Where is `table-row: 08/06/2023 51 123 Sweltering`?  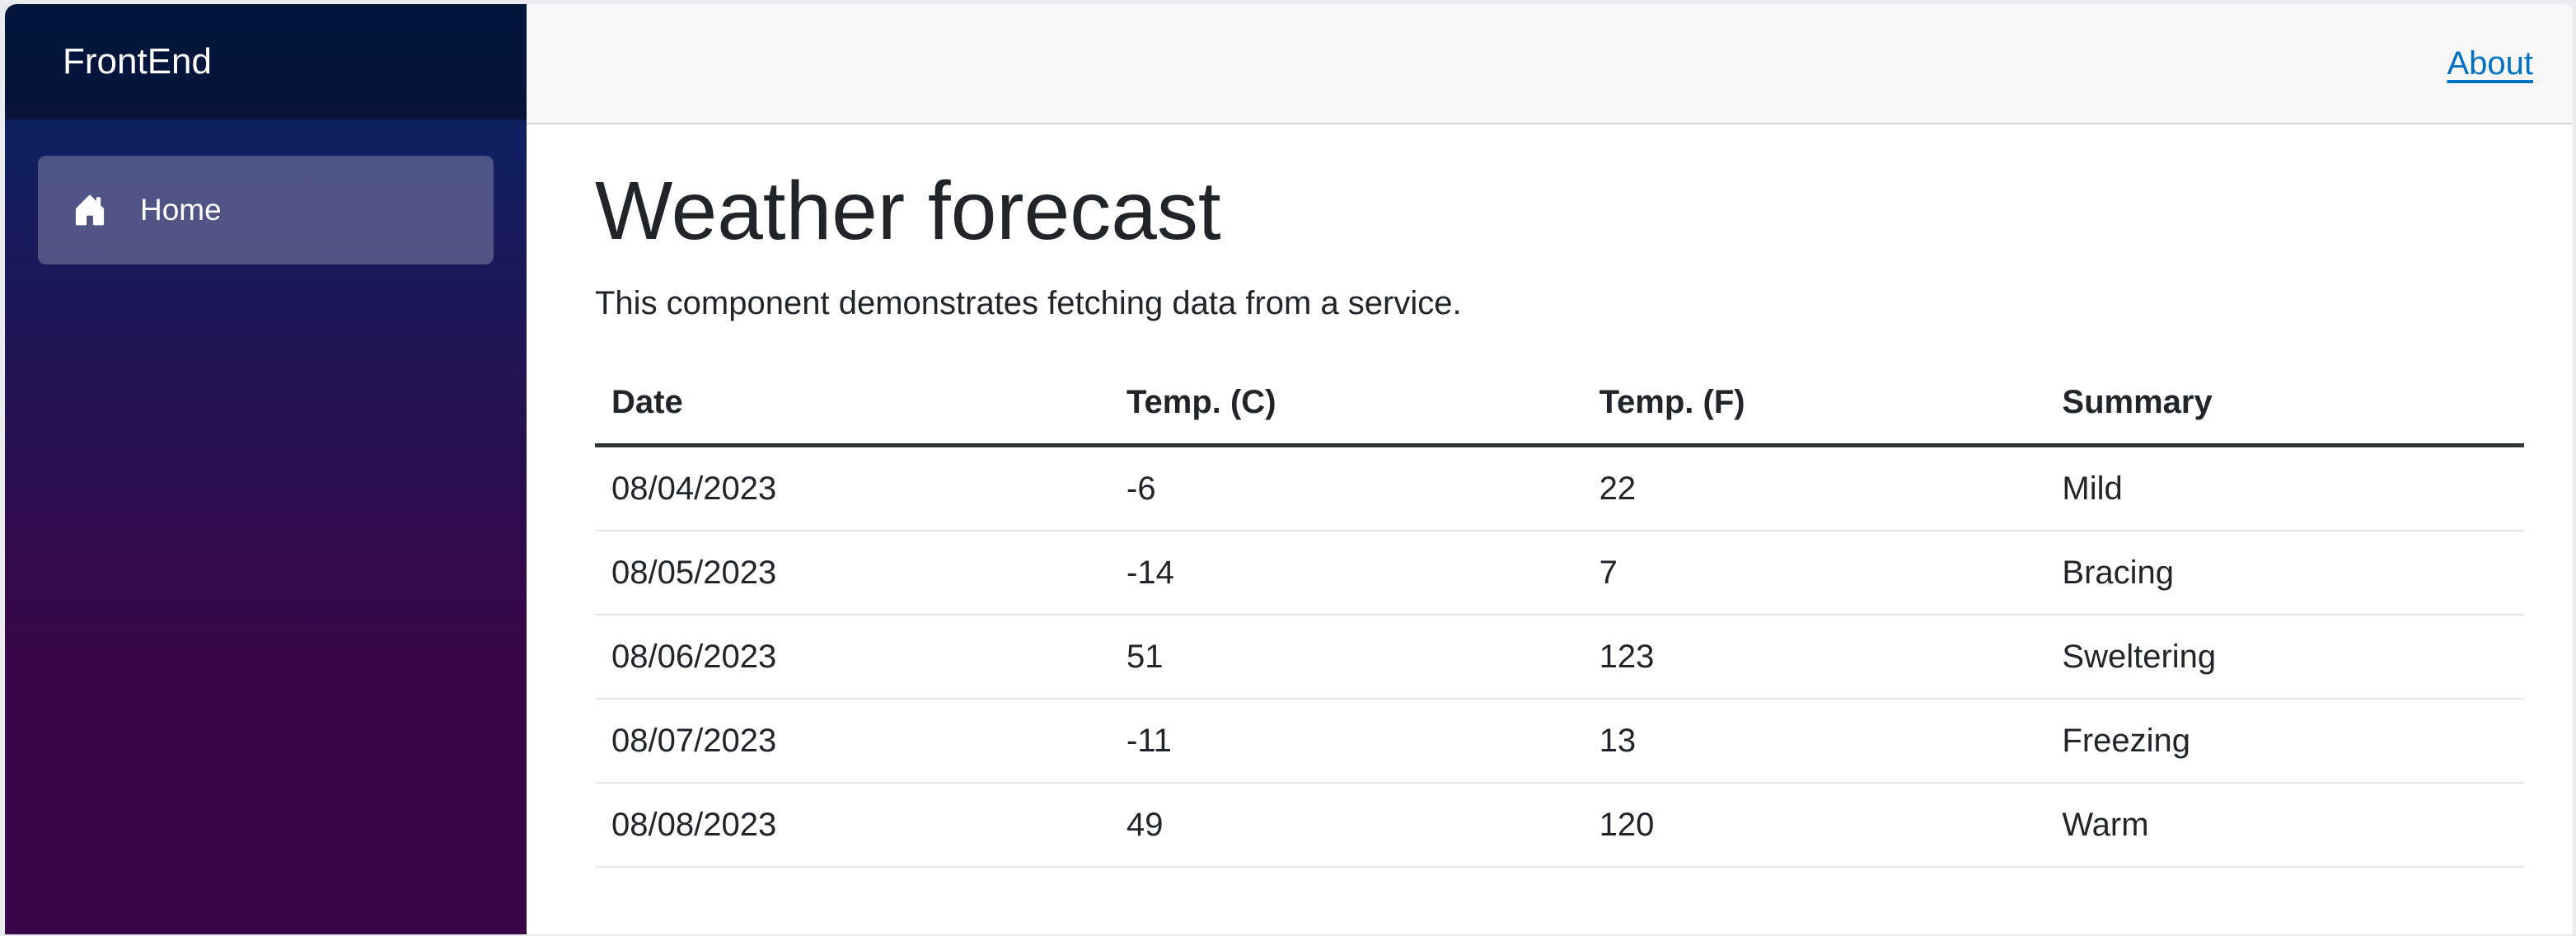 table-row: 08/06/2023 51 123 Sweltering is located at coordinates (1559, 657).